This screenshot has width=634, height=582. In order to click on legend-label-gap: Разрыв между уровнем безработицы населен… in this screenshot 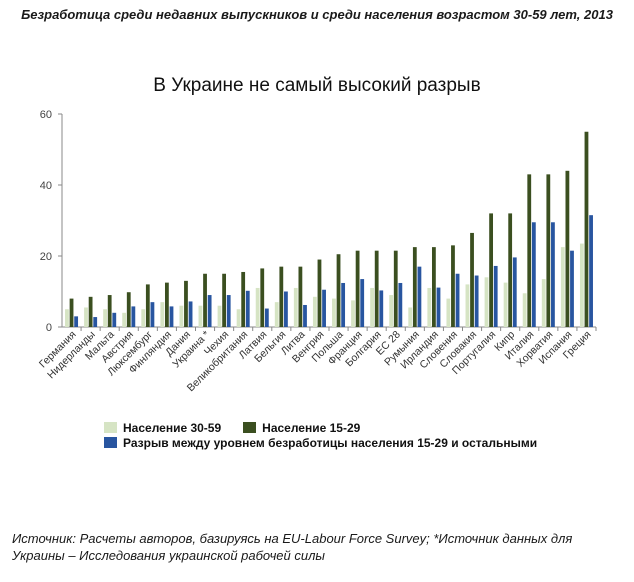, I will do `click(330, 442)`.